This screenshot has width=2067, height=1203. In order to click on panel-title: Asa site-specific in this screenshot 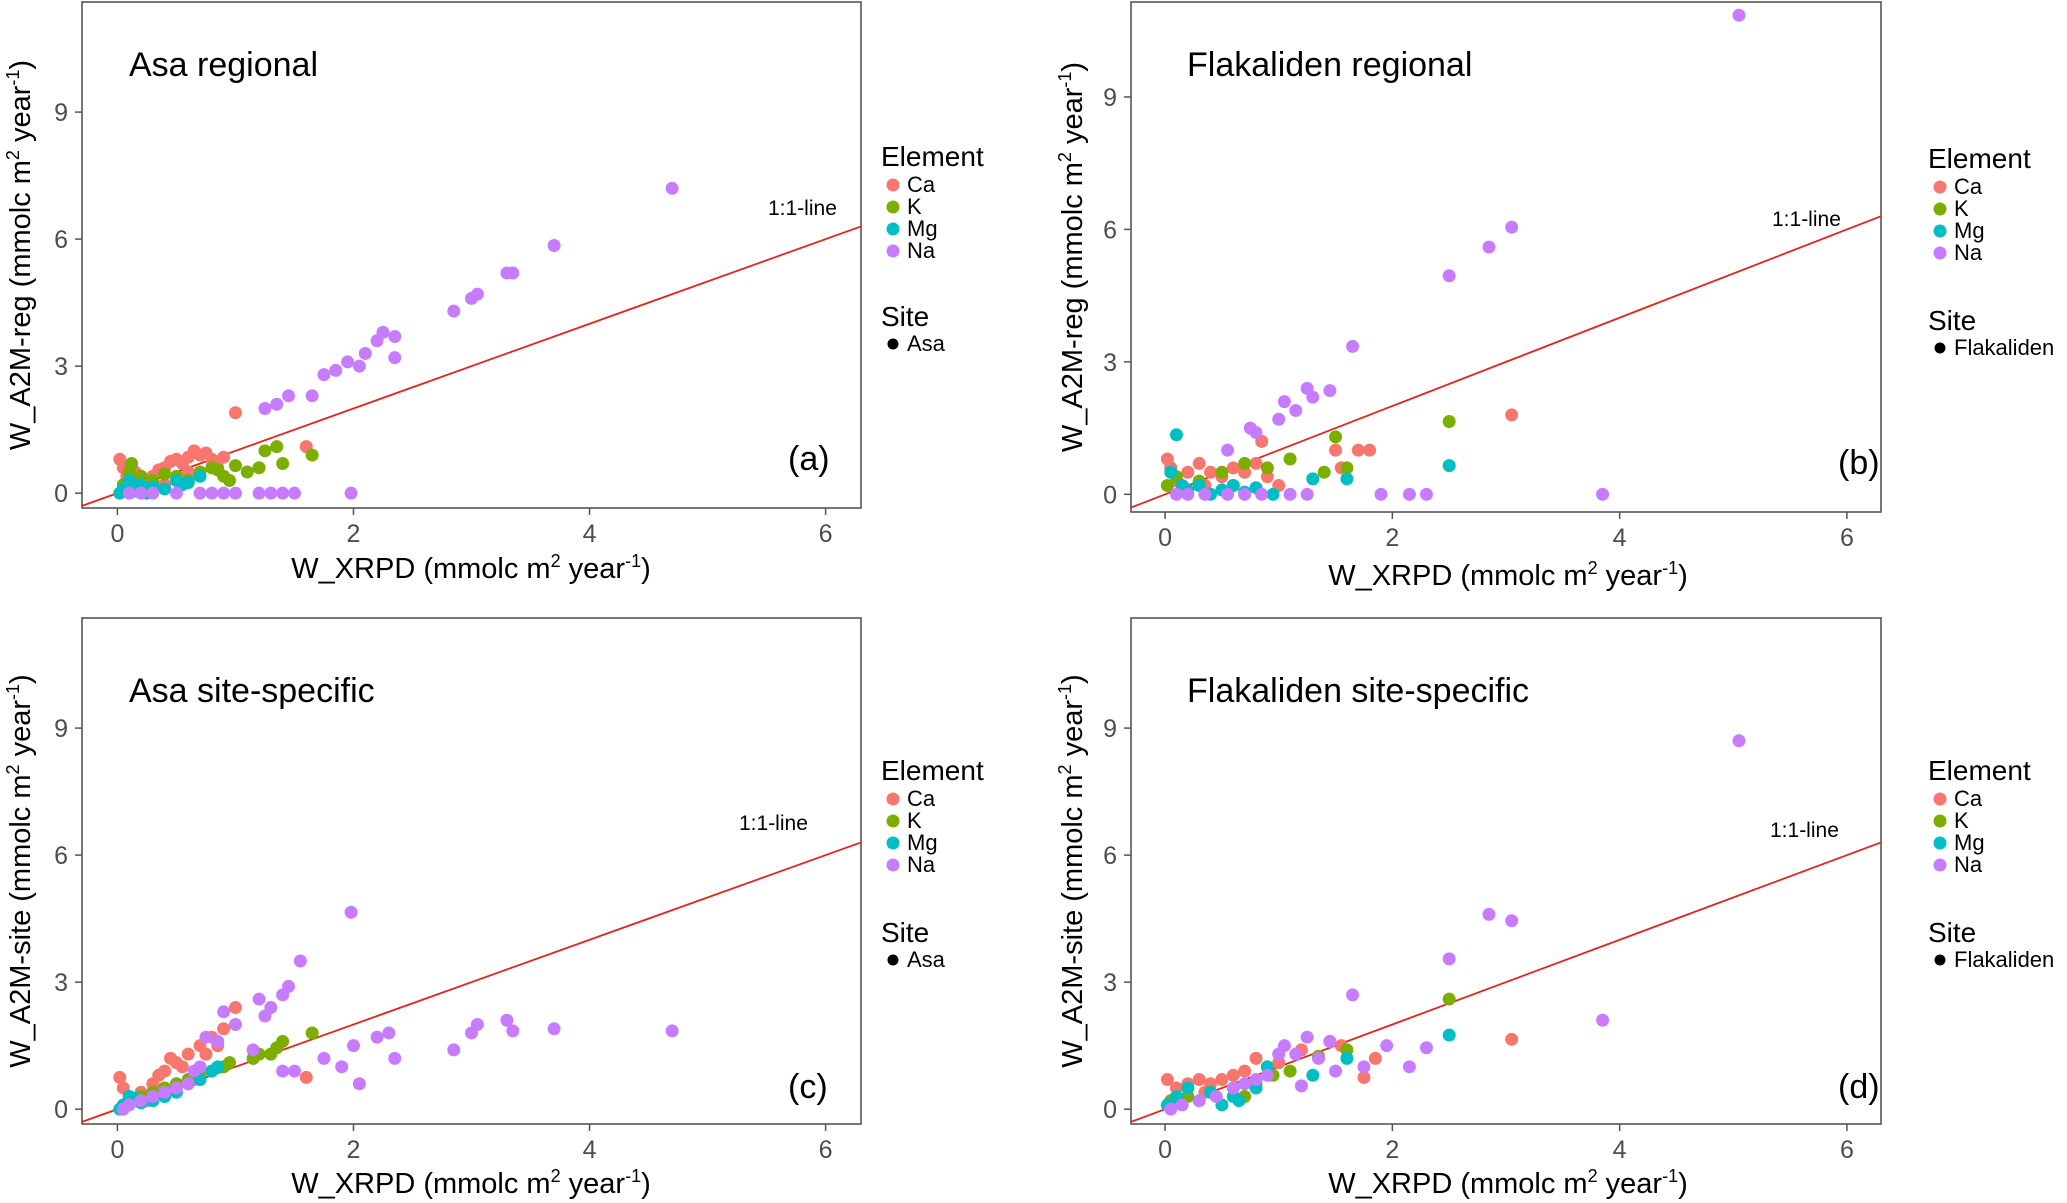, I will do `click(252, 691)`.